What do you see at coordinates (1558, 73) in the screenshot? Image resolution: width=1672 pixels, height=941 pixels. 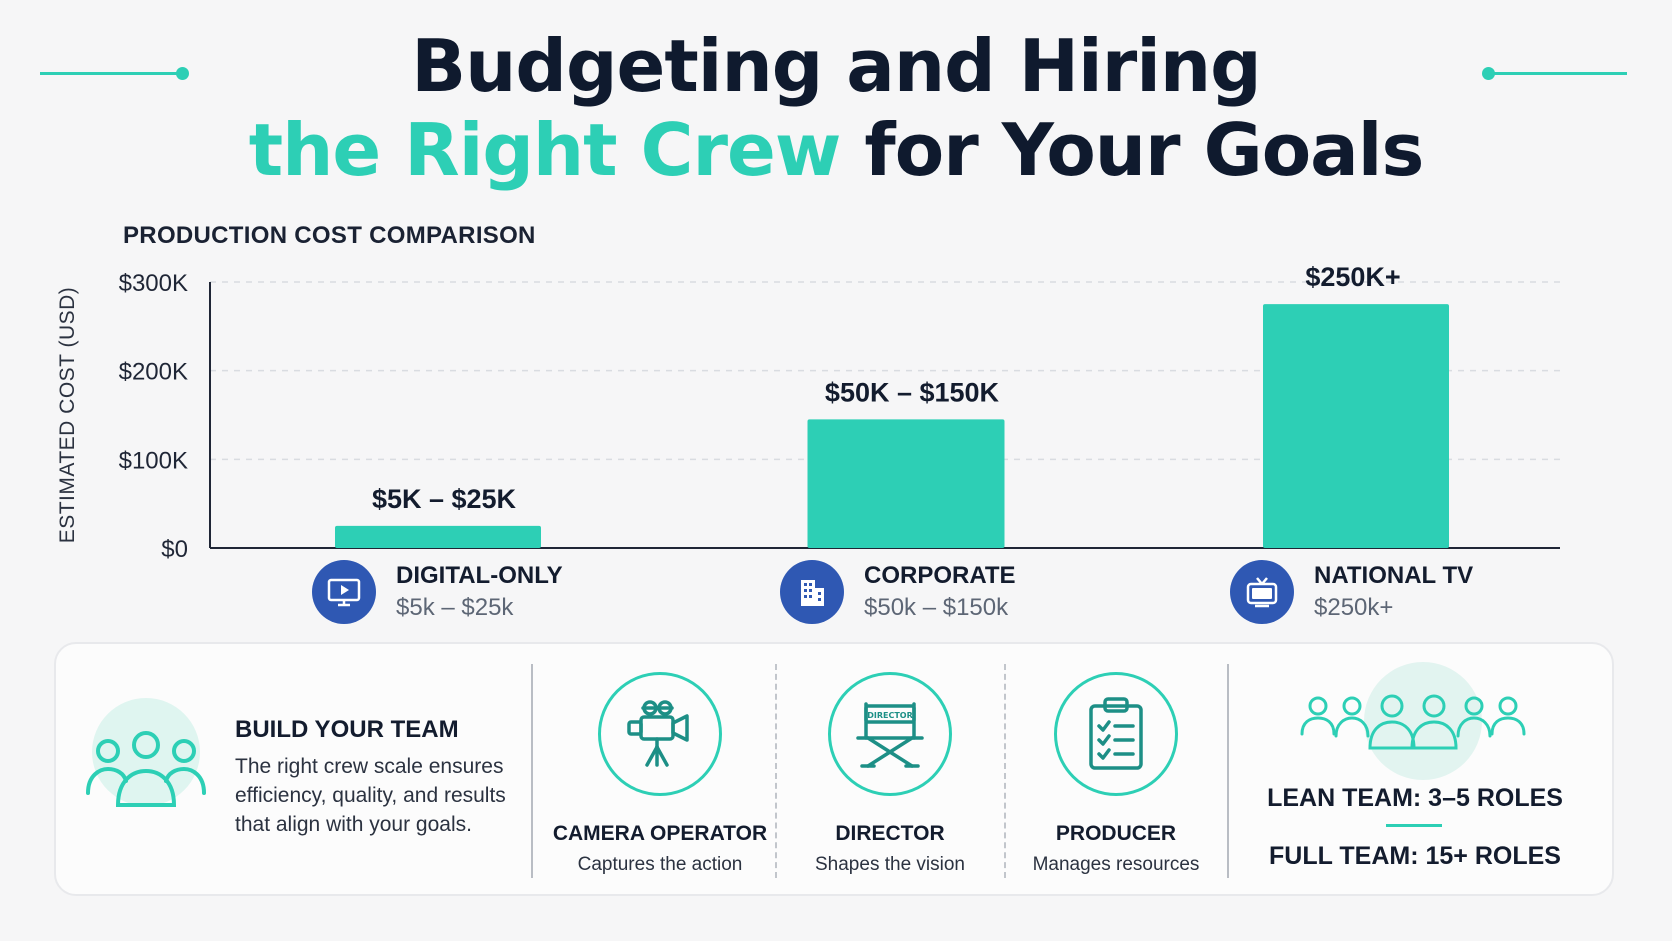 I see `title-decoration-line-right` at bounding box center [1558, 73].